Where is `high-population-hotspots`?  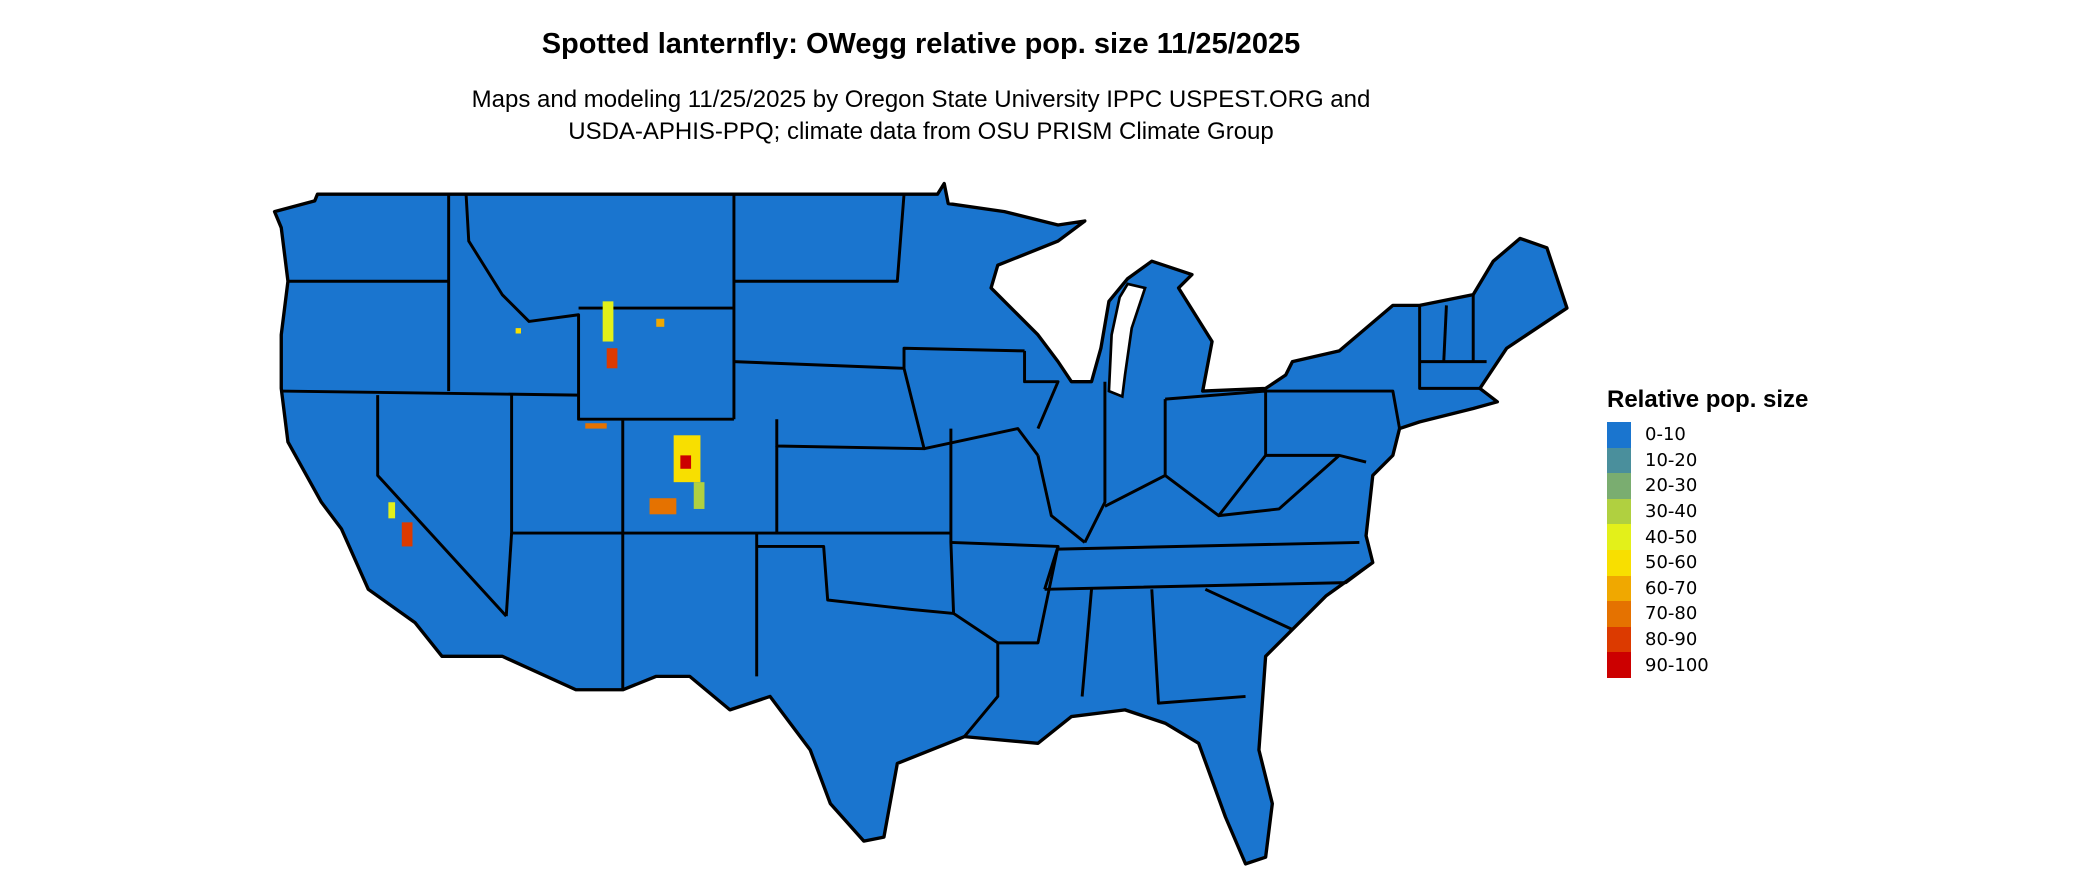 high-population-hotspots is located at coordinates (546, 424).